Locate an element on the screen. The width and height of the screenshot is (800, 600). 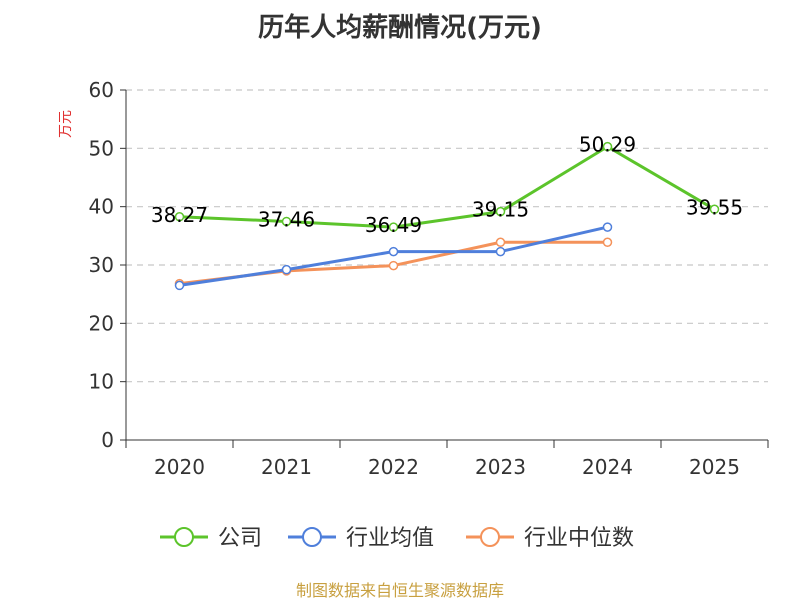
data-label: 38.27 is located at coordinates (179, 215).